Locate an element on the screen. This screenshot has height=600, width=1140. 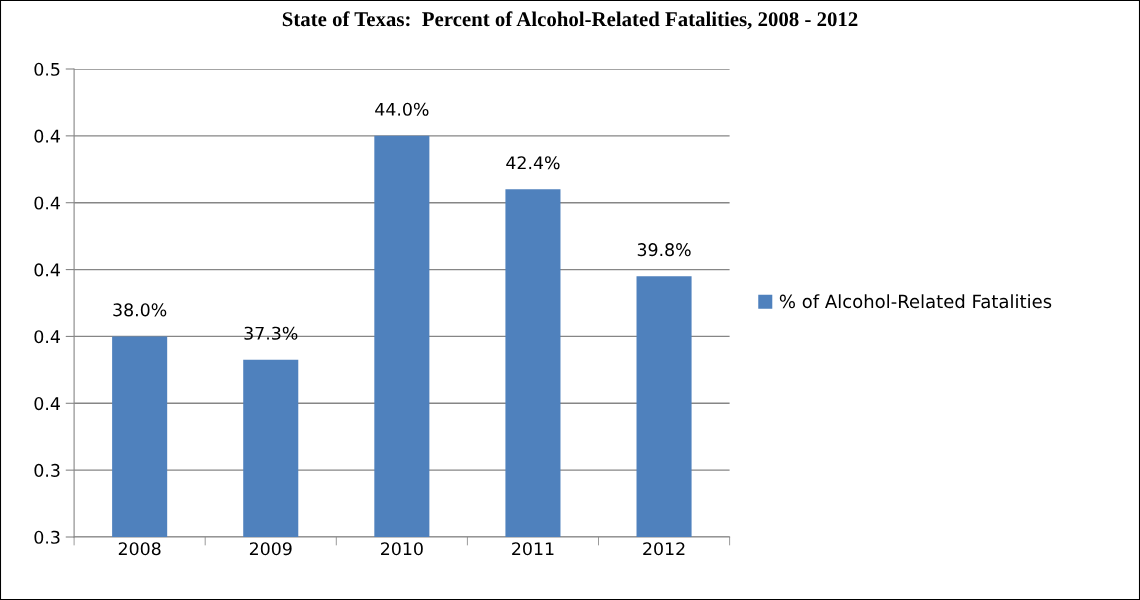
x-tick-label: 2008 is located at coordinates (139, 549).